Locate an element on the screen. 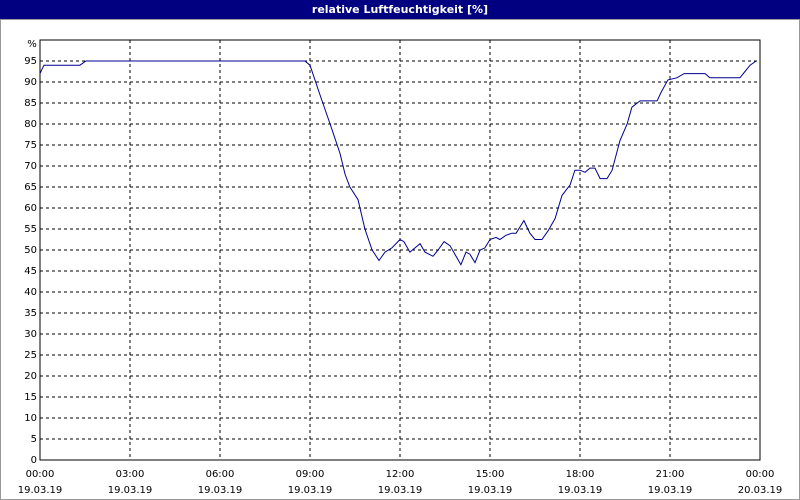 The image size is (800, 500). y-tick-label: 10 is located at coordinates (30, 418).